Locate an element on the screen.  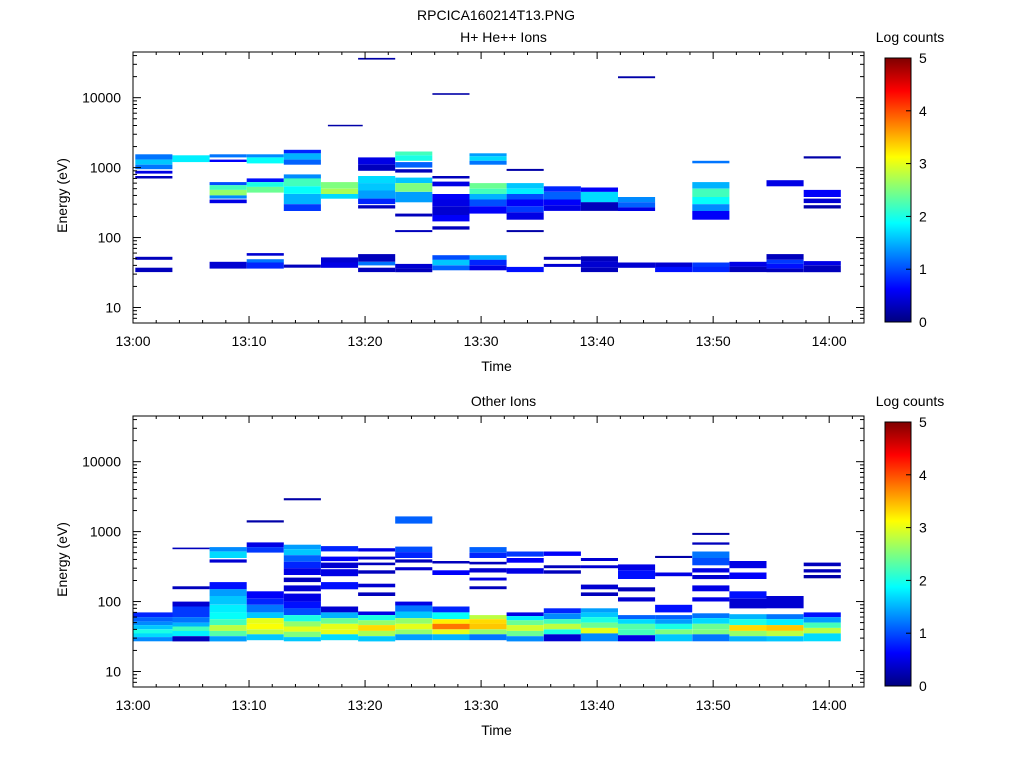
figure-title: RPCICA160214T13.PNG is located at coordinates (496, 15).